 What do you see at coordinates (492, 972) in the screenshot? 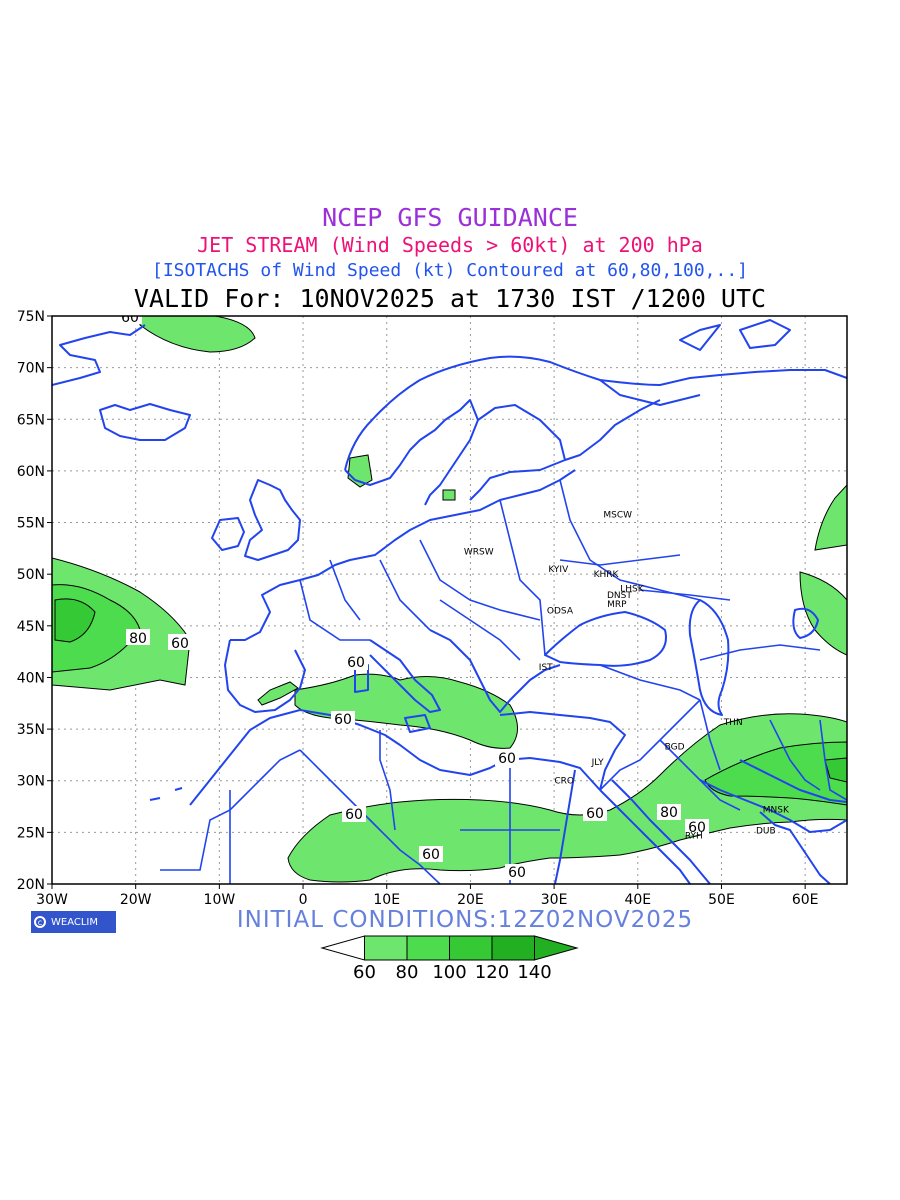
I see `colorbar-label: 120` at bounding box center [492, 972].